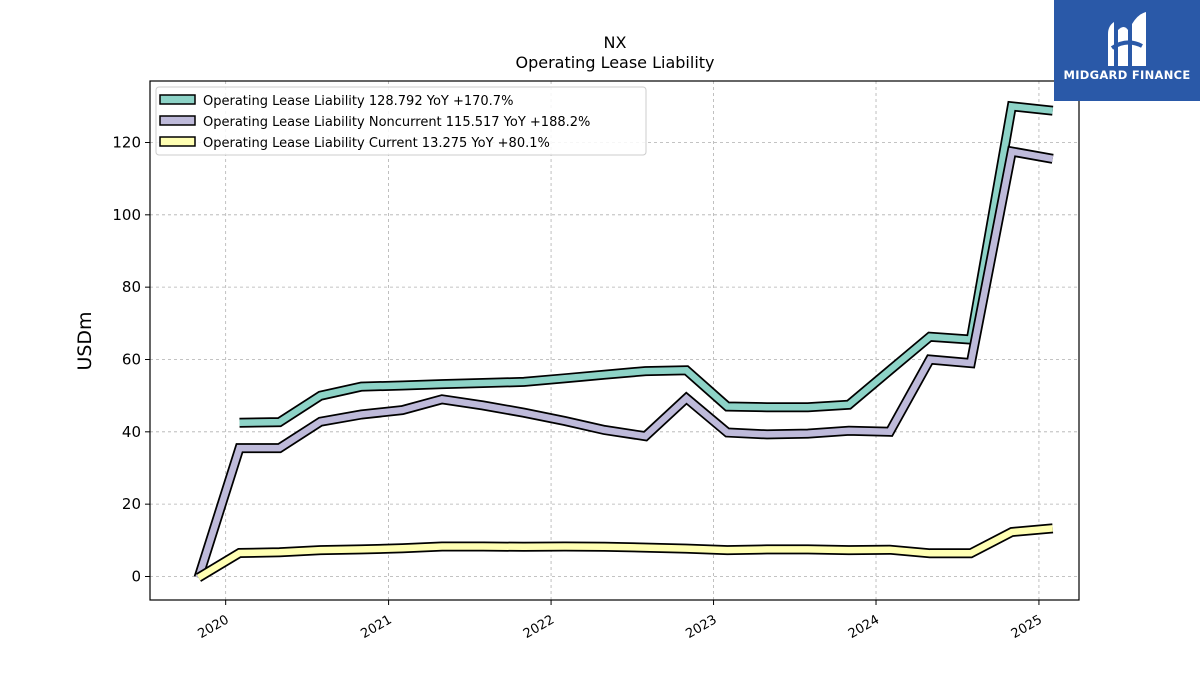 Image resolution: width=1200 pixels, height=675 pixels. I want to click on x-tick-label: 2025, so click(1027, 627).